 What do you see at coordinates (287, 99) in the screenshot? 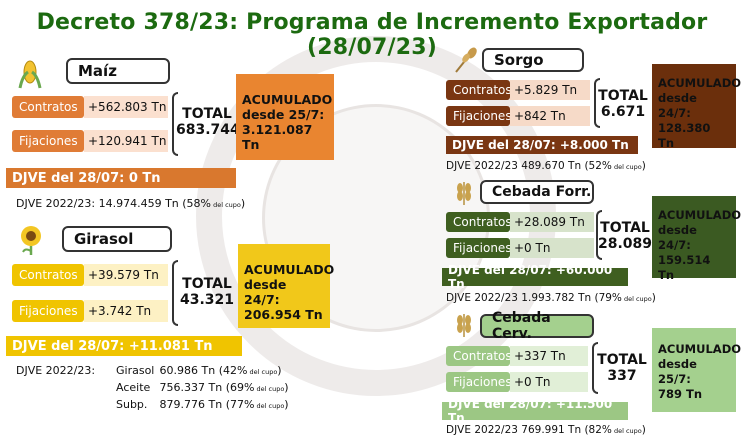
I see `maiz-acc-line1: ACUMULADO` at bounding box center [287, 99].